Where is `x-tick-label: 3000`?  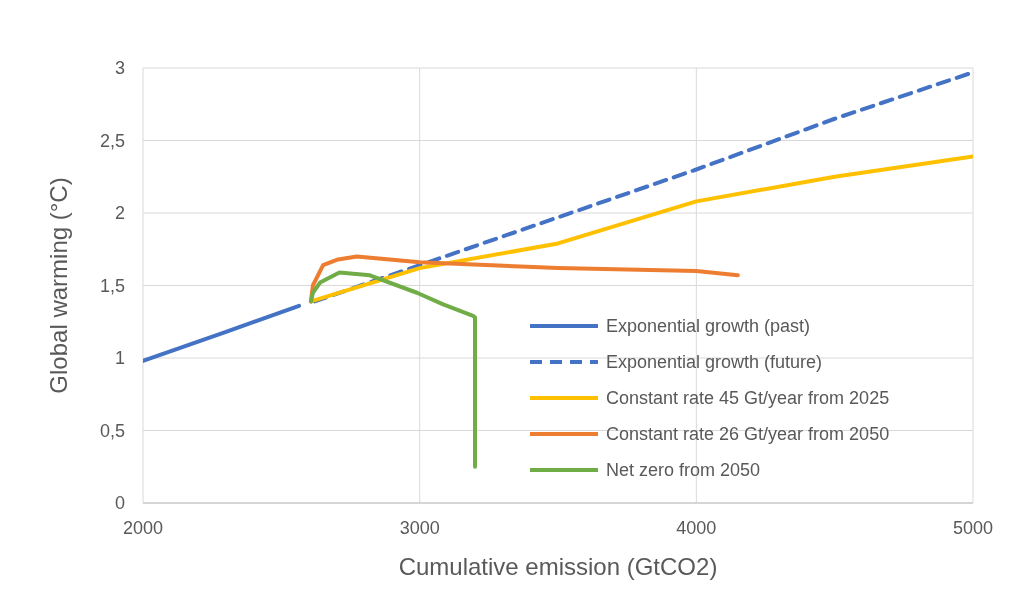
x-tick-label: 3000 is located at coordinates (419, 527).